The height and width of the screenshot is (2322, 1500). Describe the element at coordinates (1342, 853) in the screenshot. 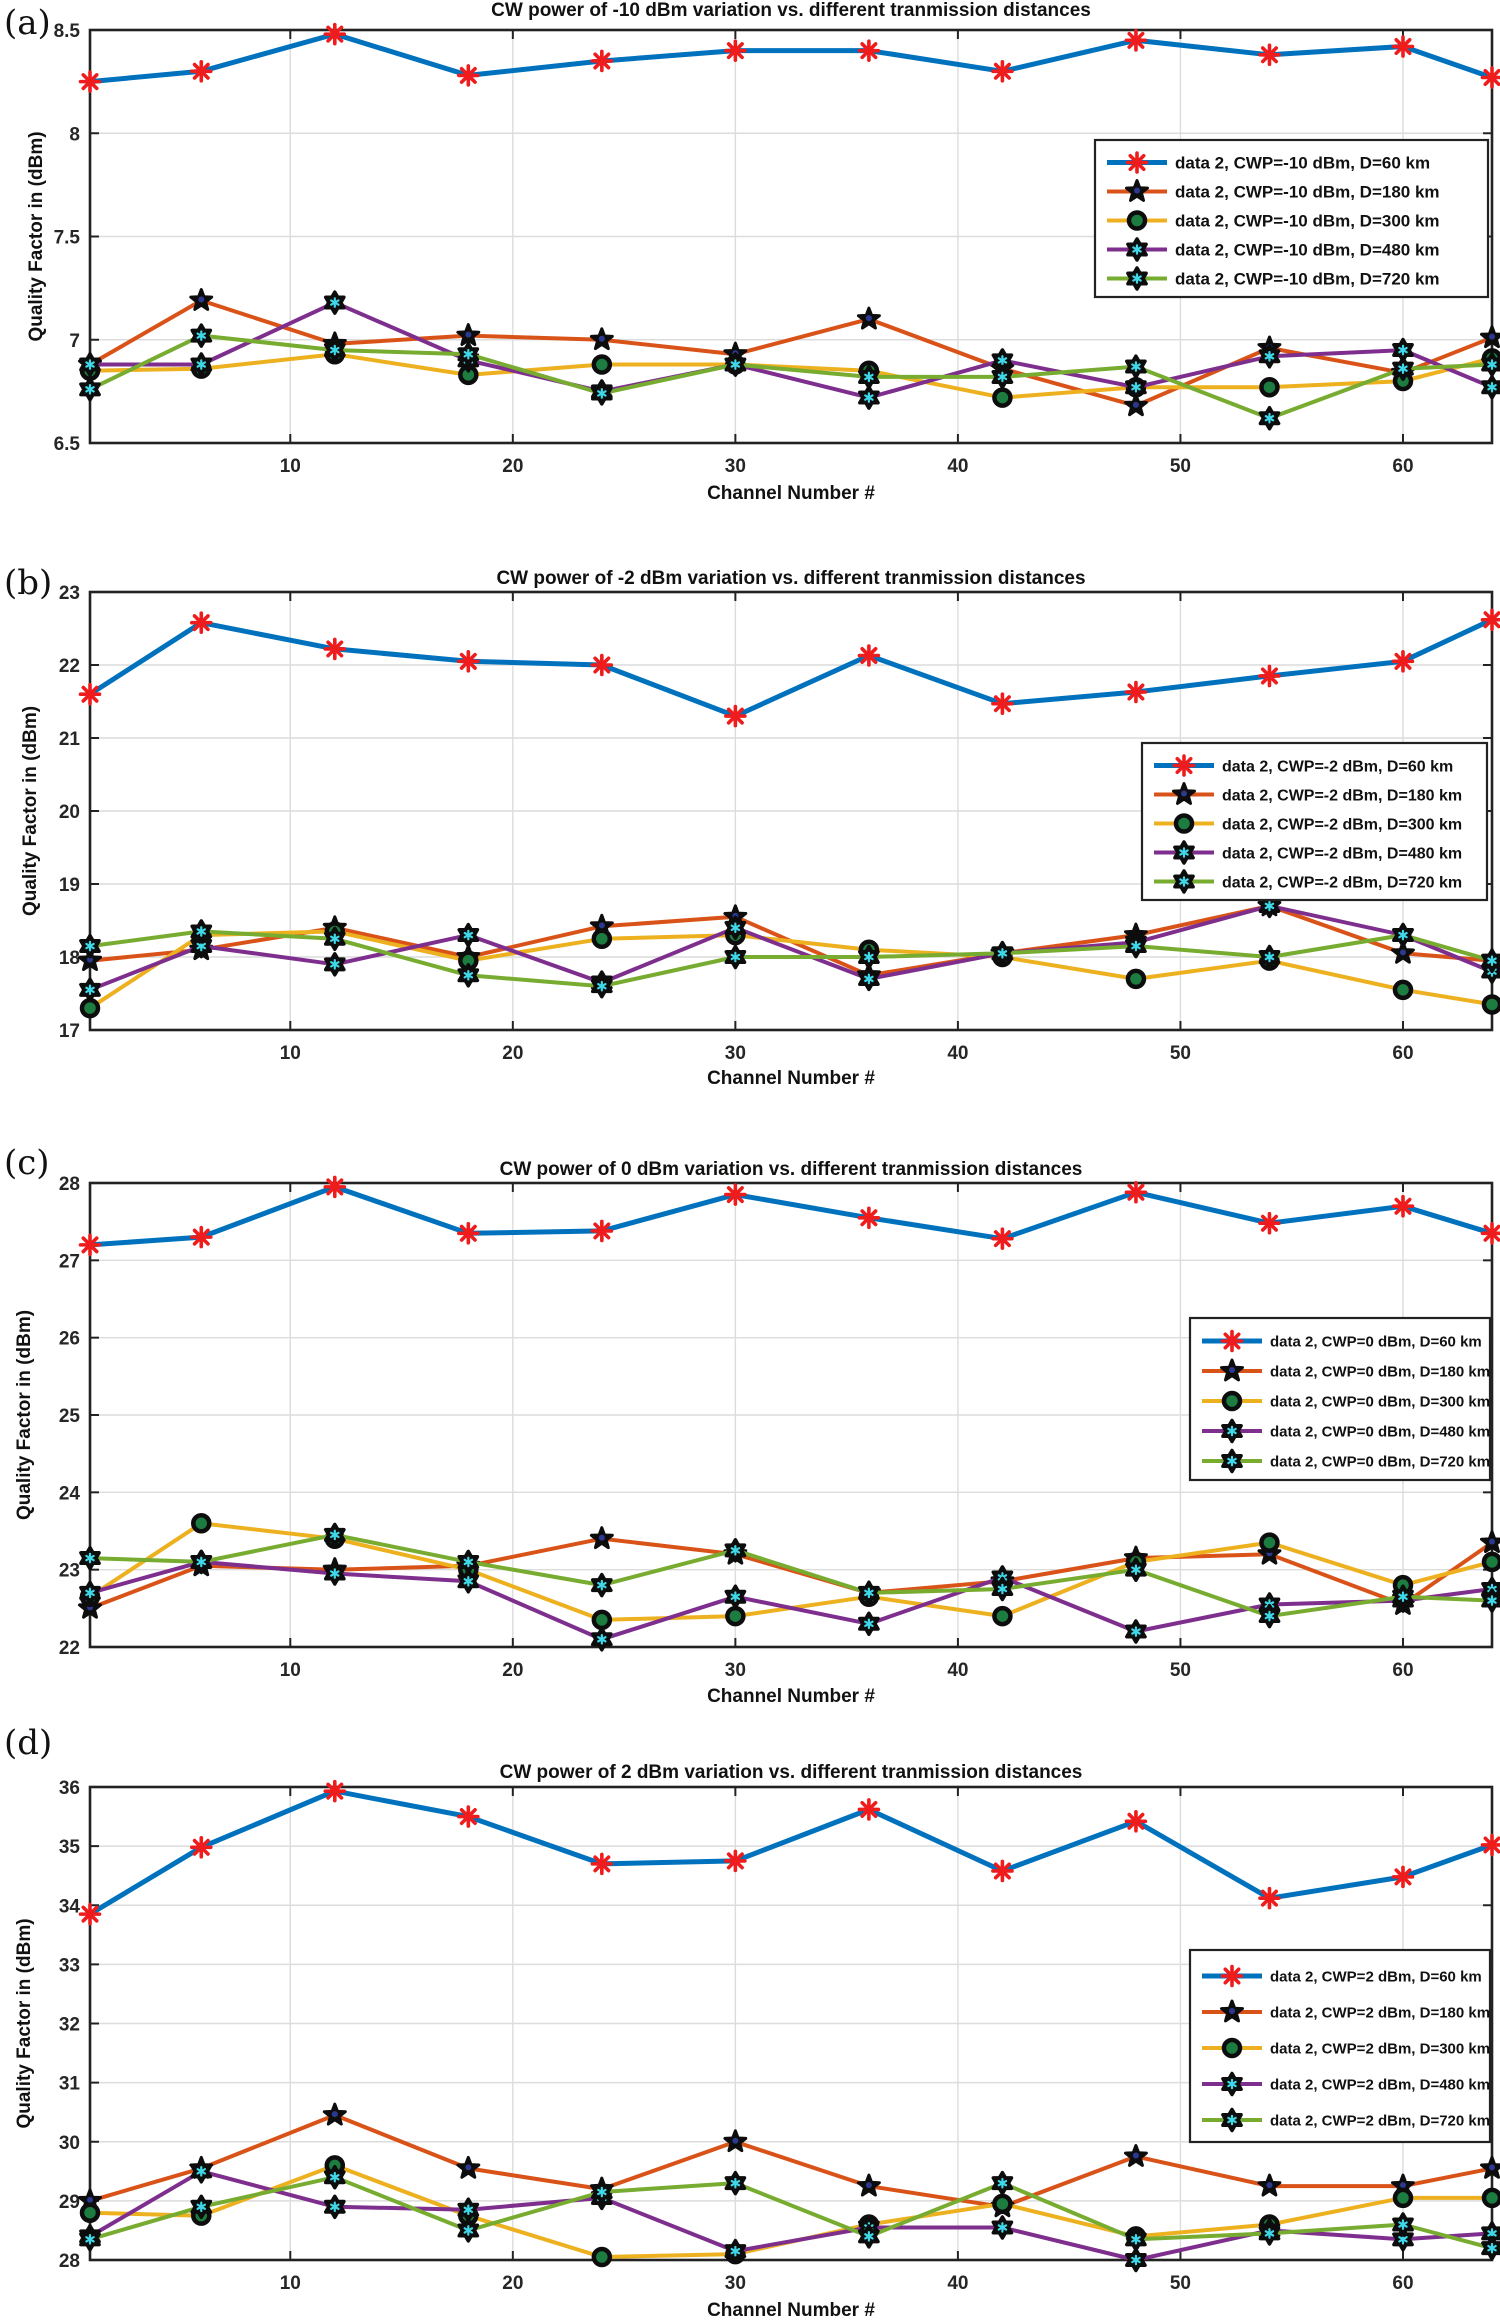

I see `legend-label: data 2, CWP=-2 dBm, D=480 km` at that location.